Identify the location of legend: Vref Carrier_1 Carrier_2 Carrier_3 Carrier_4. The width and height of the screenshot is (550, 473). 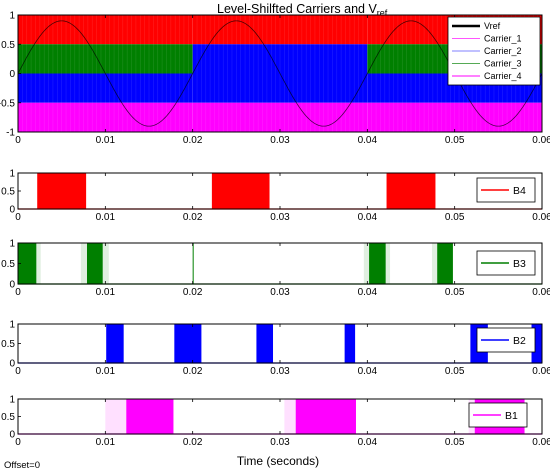
(494, 51).